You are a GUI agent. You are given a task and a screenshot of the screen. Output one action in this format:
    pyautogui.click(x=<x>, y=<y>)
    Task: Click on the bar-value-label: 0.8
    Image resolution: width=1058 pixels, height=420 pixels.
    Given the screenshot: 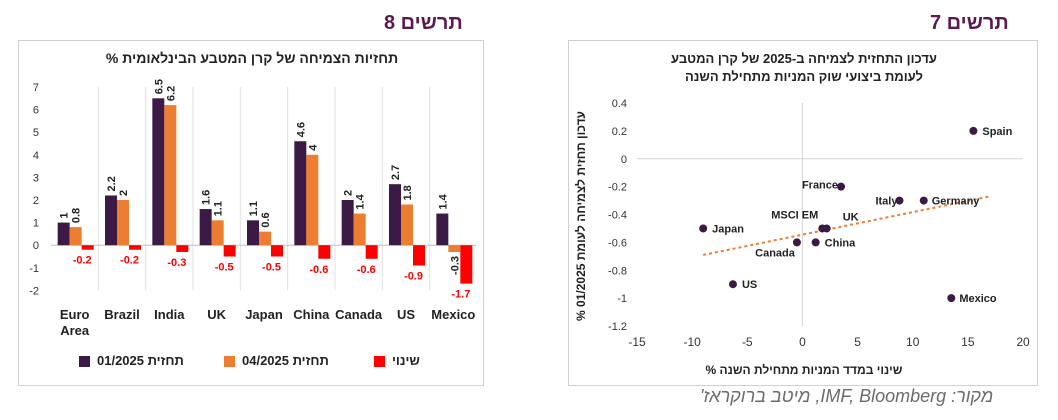 What is the action you would take?
    pyautogui.click(x=77, y=215)
    